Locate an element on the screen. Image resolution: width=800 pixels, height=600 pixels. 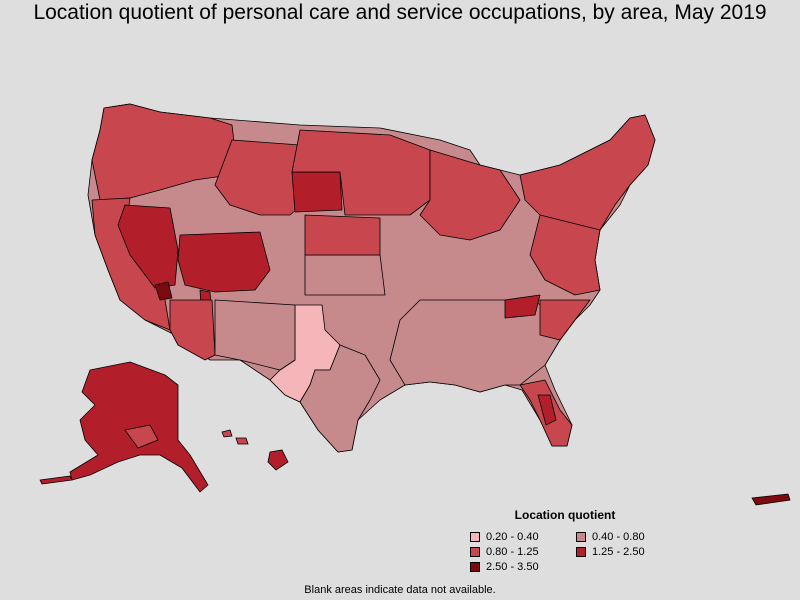
footnote: Blank areas indicate data not available. is located at coordinates (400, 590).